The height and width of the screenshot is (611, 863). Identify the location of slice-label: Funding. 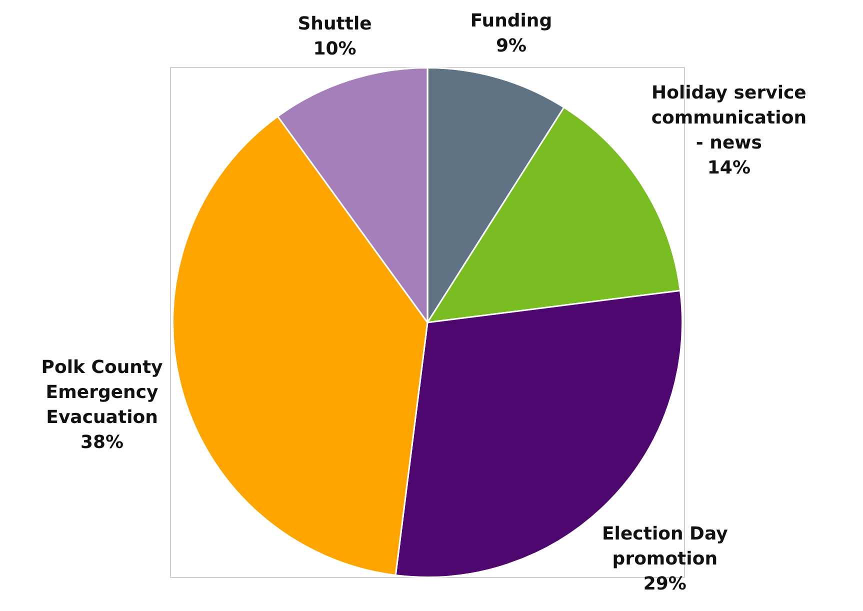
(511, 21).